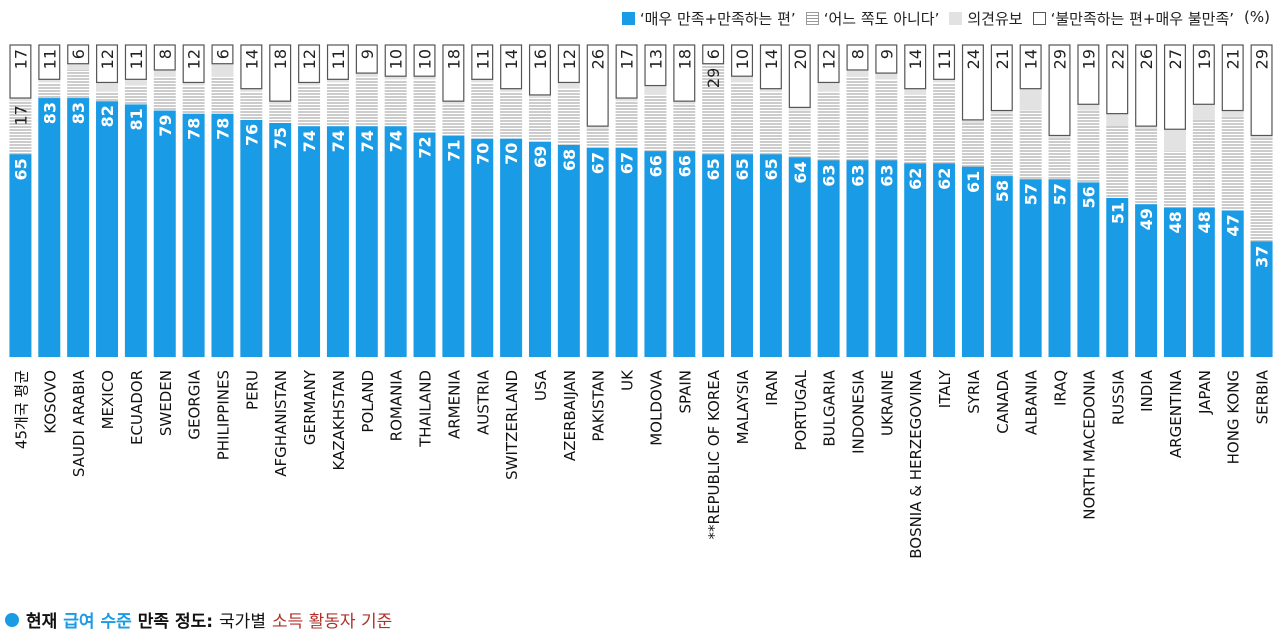 This screenshot has height=631, width=1278. Describe the element at coordinates (800, 59) in the screenshot. I see `value-label: 20` at that location.